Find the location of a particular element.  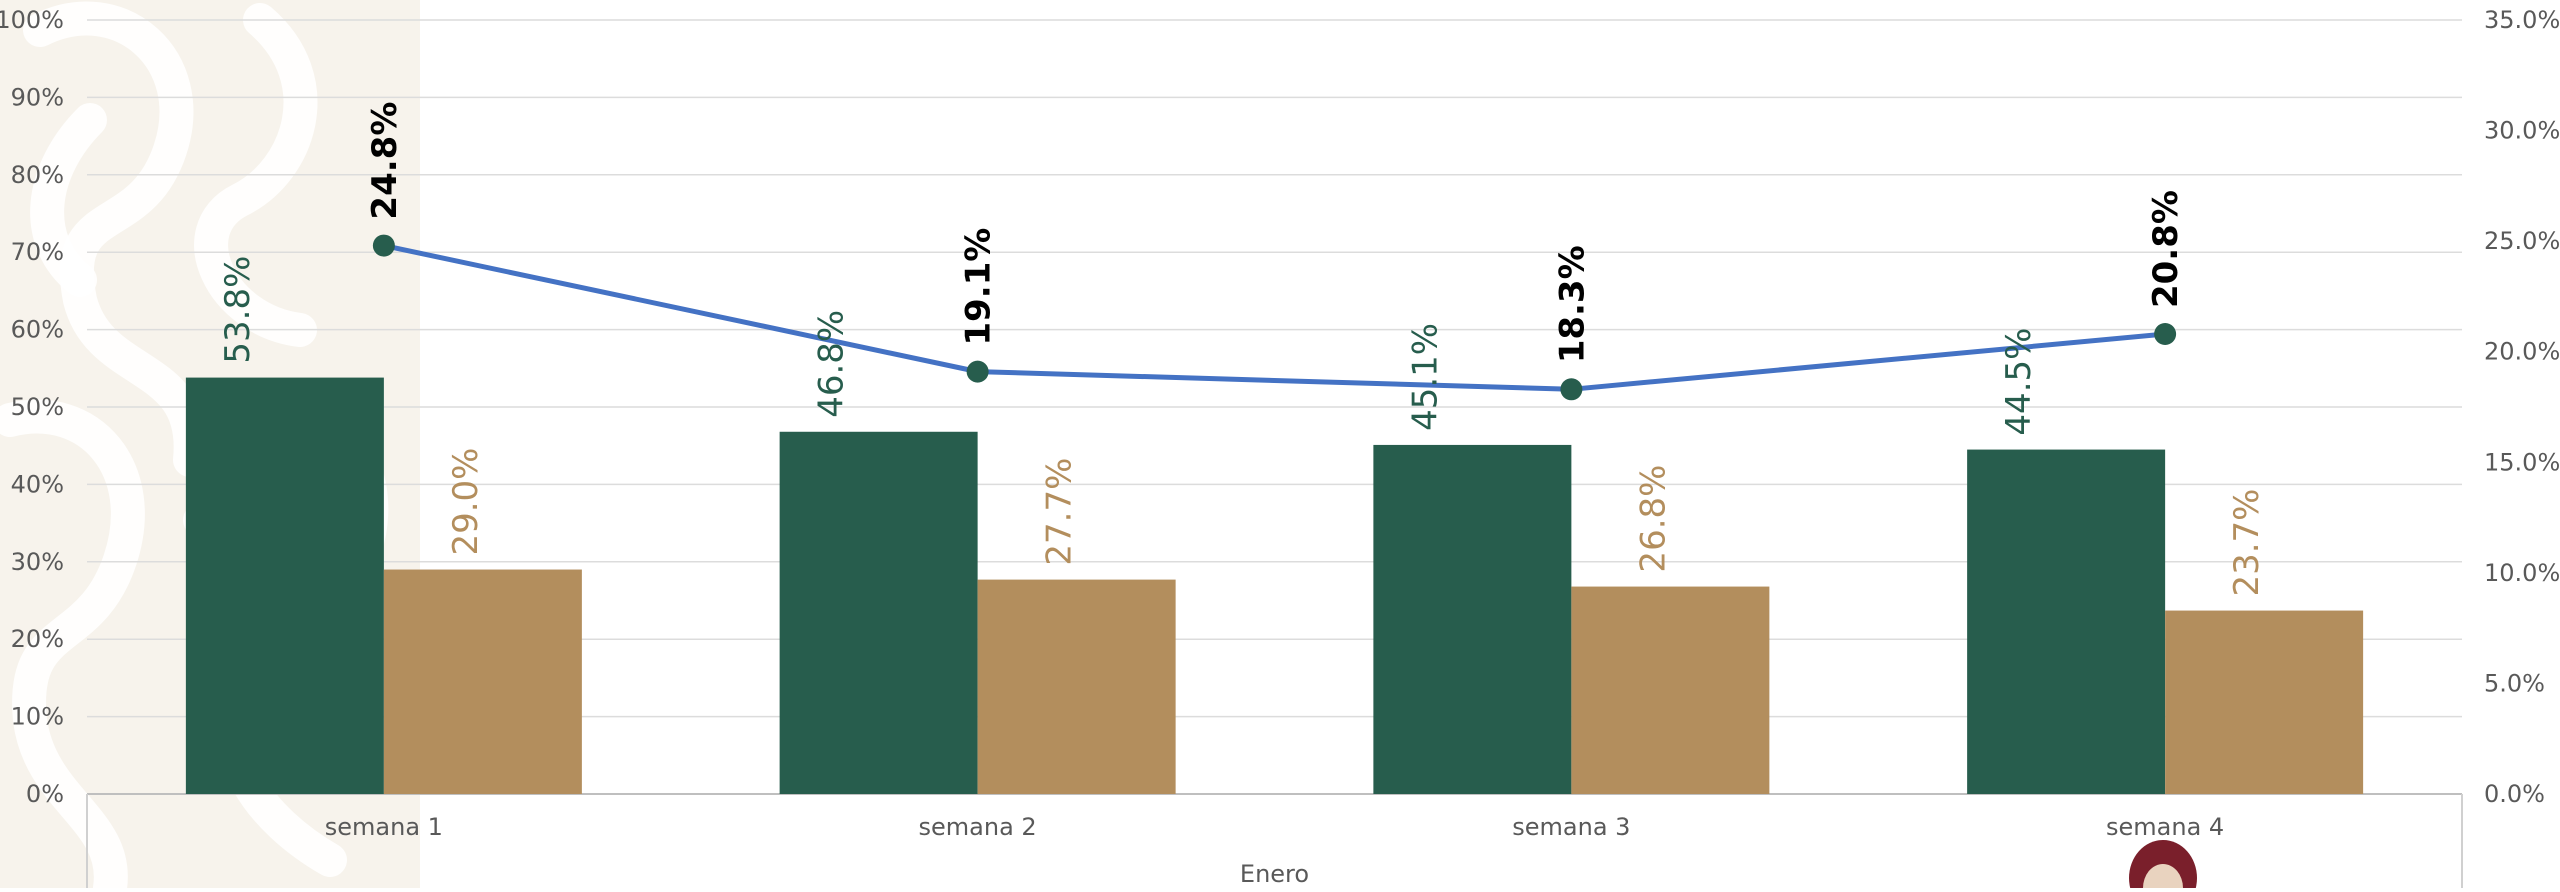

y-right-tick-label: 35.0% is located at coordinates (2522, 20).